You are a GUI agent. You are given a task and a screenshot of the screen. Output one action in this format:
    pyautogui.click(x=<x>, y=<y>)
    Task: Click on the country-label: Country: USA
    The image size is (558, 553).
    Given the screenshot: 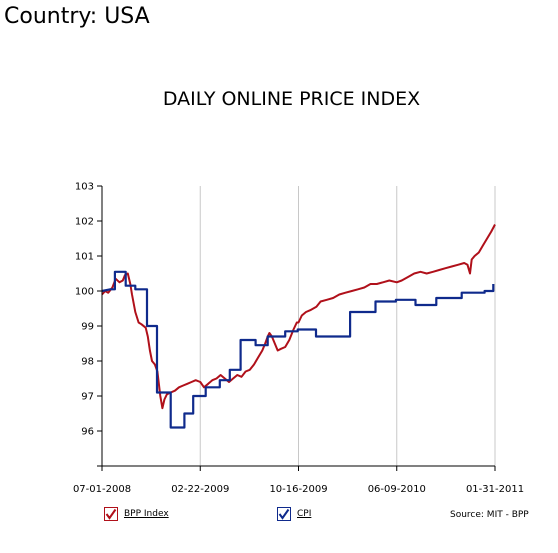 What is the action you would take?
    pyautogui.click(x=77, y=16)
    